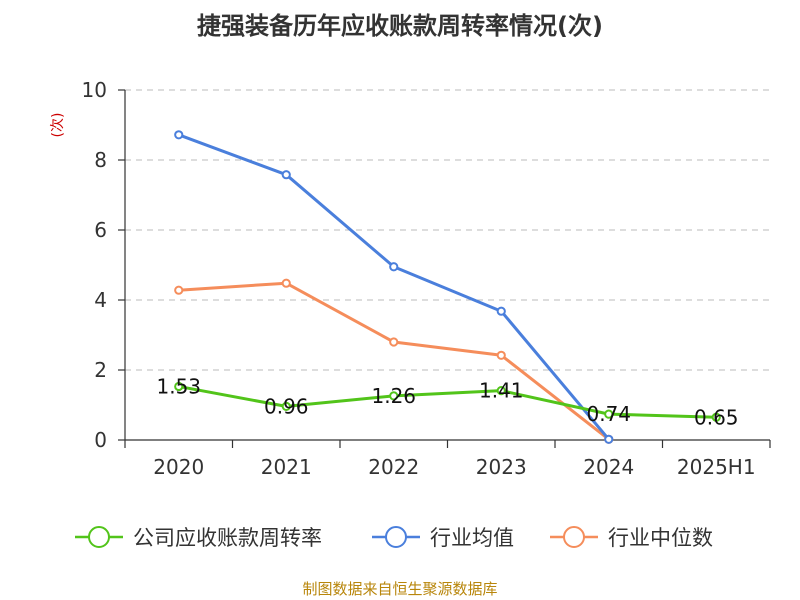 The height and width of the screenshot is (600, 800). Describe the element at coordinates (472, 538) in the screenshot. I see `legend-label-1: 行业均值` at that location.